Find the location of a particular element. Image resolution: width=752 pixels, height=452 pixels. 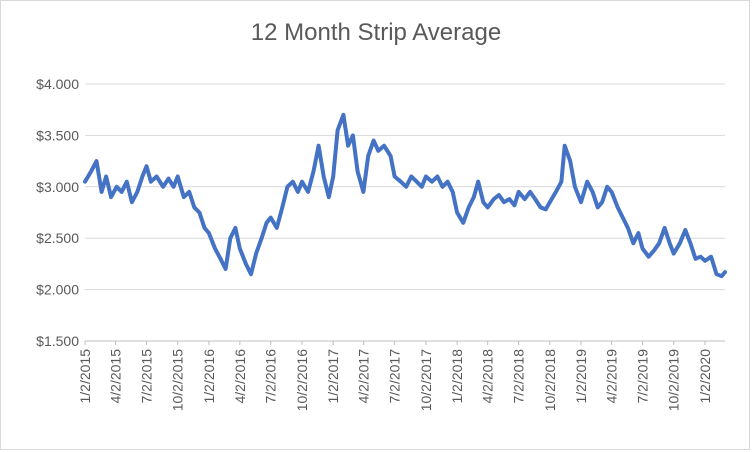

x-tick-label: 4/2/2015 is located at coordinates (116, 376).